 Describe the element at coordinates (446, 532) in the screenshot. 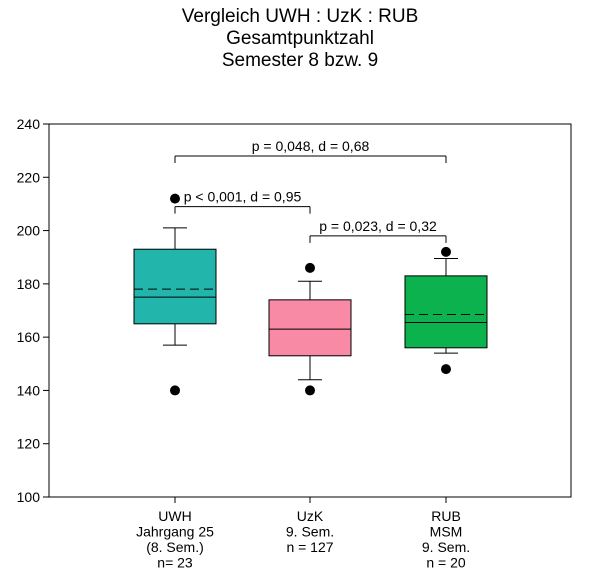

I see `x-label-line: MSM` at that location.